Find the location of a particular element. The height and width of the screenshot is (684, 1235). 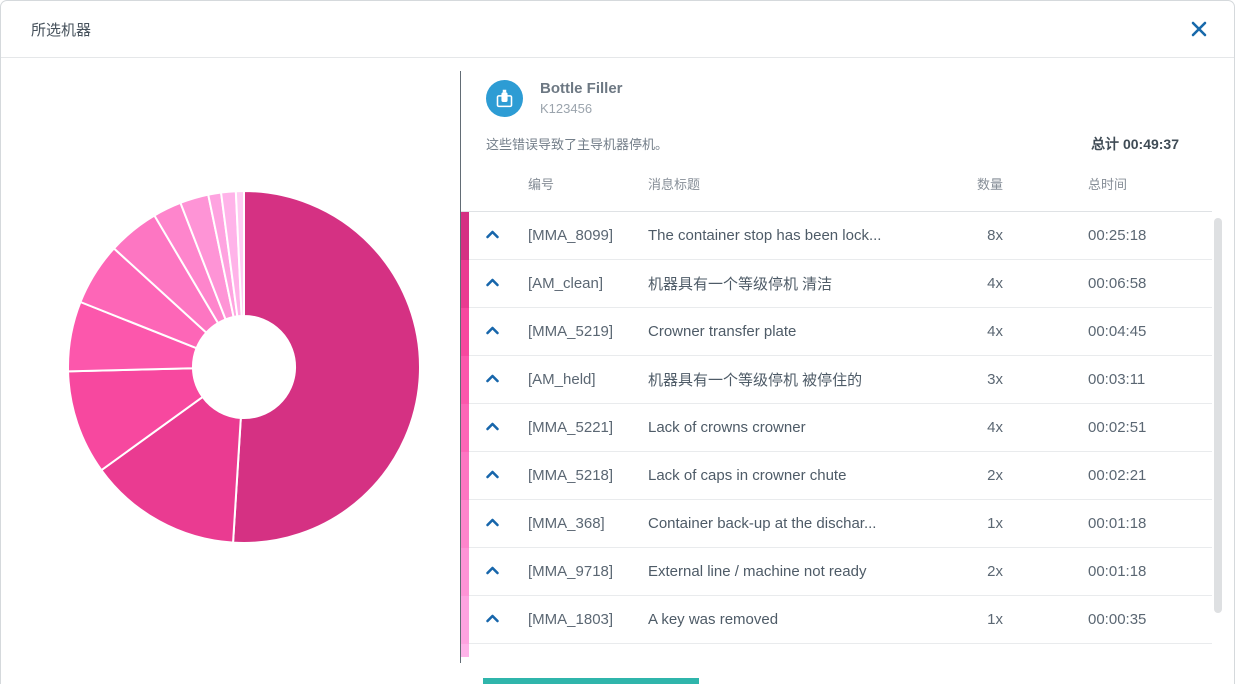

error-code: [AM_held] is located at coordinates (562, 379).